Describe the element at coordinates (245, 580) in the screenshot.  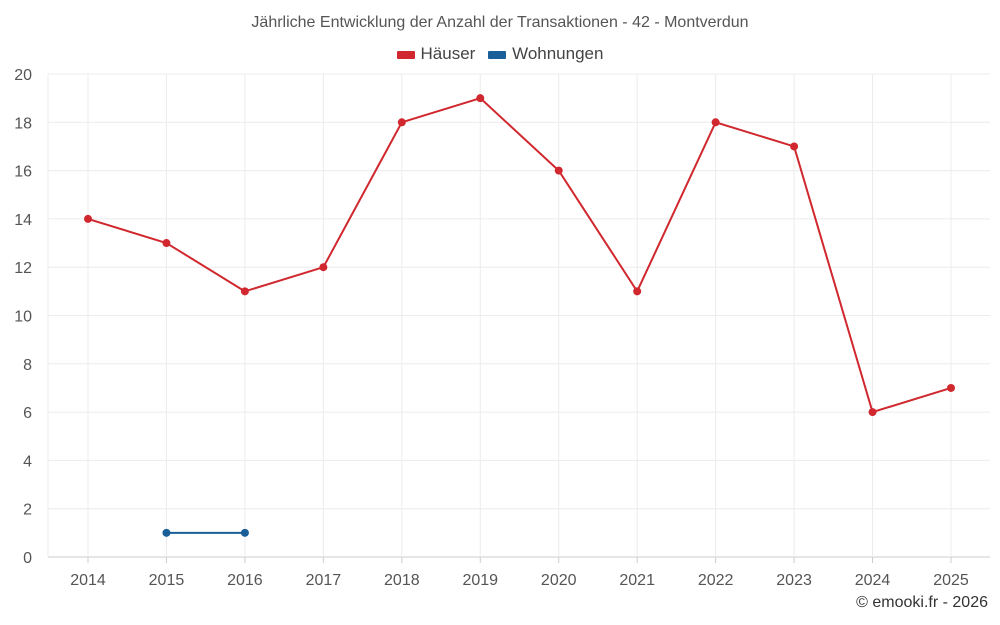
I see `x-tick-label: 2016` at that location.